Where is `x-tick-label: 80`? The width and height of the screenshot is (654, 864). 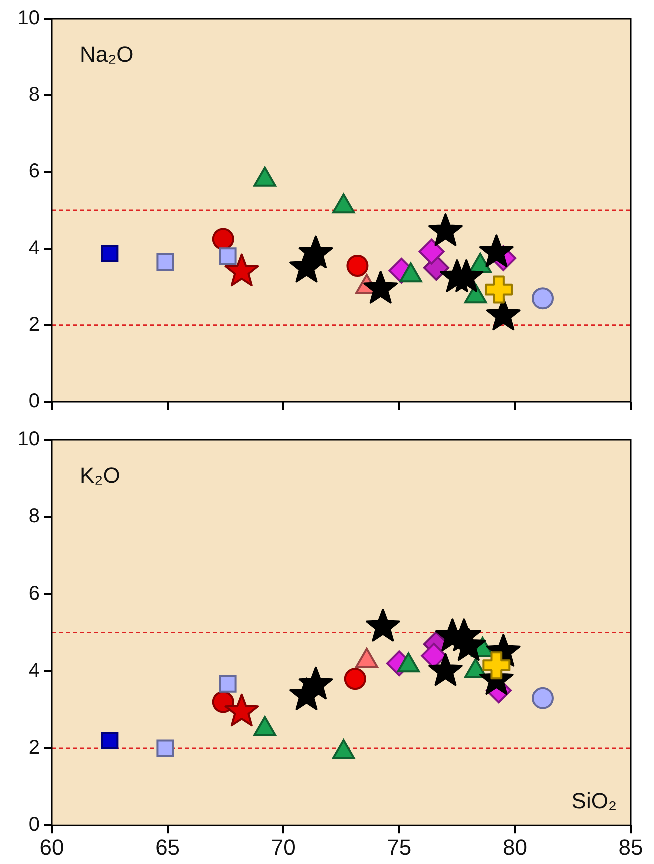 x-tick-label: 80 is located at coordinates (515, 847).